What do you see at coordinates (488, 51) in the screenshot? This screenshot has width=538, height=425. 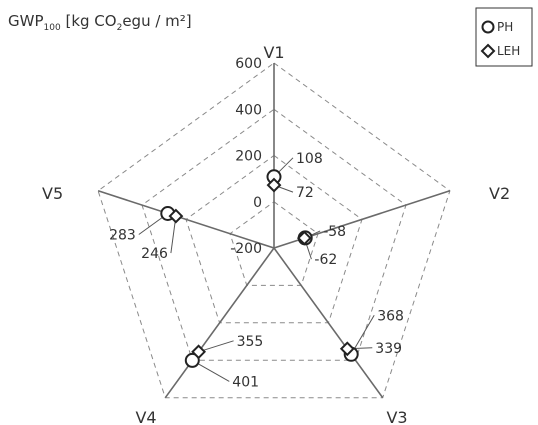 I see `legend-leh-marker` at bounding box center [488, 51].